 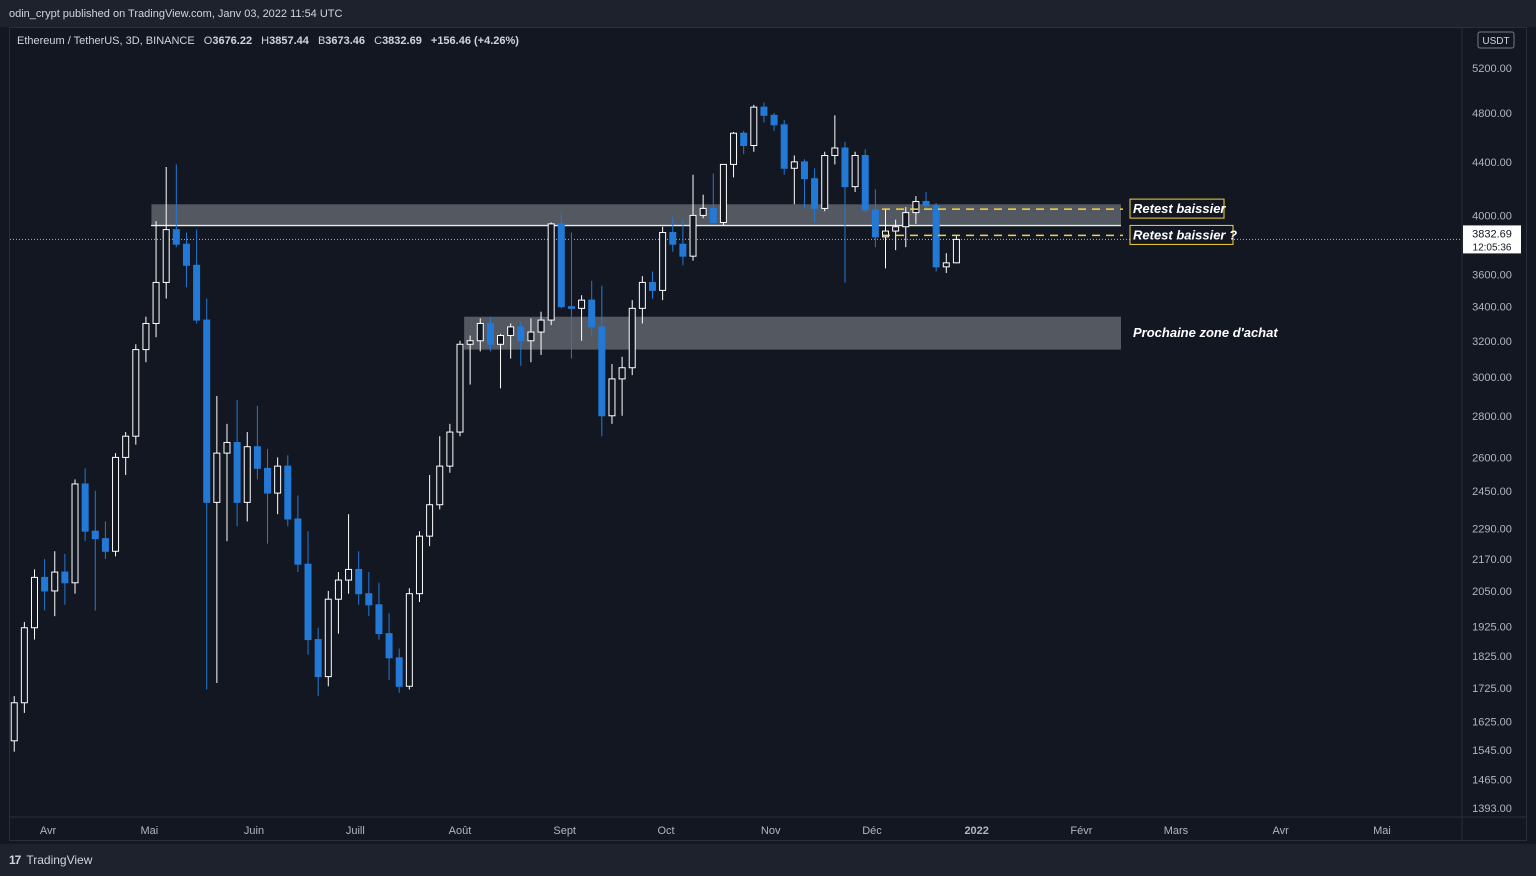 What do you see at coordinates (15, 860) in the screenshot?
I see `tradingview-logo-icon: 17` at bounding box center [15, 860].